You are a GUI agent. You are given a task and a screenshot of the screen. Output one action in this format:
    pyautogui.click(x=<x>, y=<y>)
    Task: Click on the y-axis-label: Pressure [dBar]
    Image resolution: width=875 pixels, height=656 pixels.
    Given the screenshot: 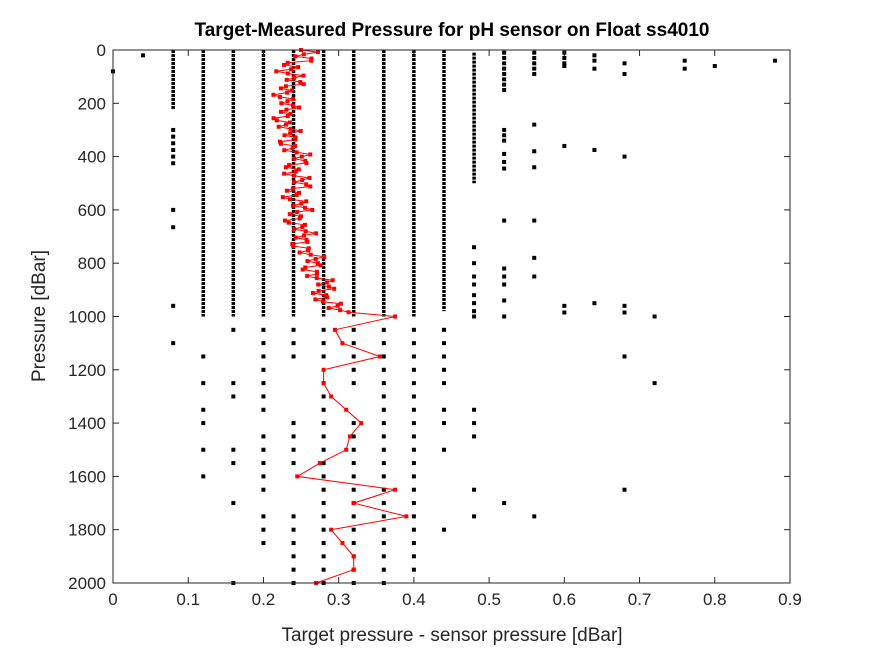 What is the action you would take?
    pyautogui.click(x=39, y=316)
    